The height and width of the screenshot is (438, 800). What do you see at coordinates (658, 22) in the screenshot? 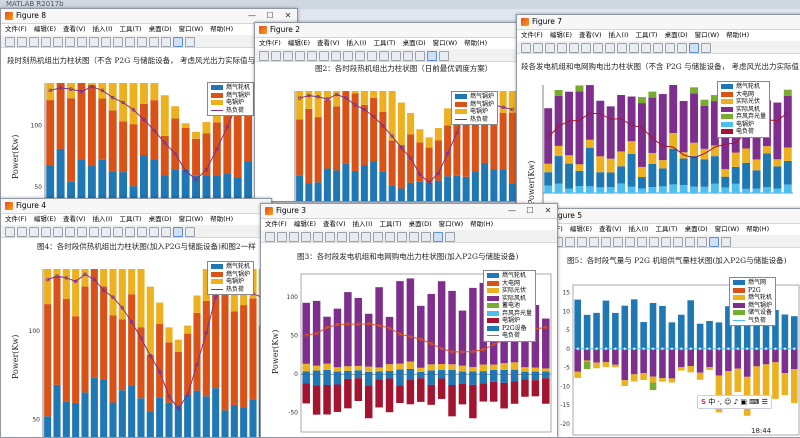
I see `figure-7-titlebar: Figure 7` at bounding box center [658, 22].